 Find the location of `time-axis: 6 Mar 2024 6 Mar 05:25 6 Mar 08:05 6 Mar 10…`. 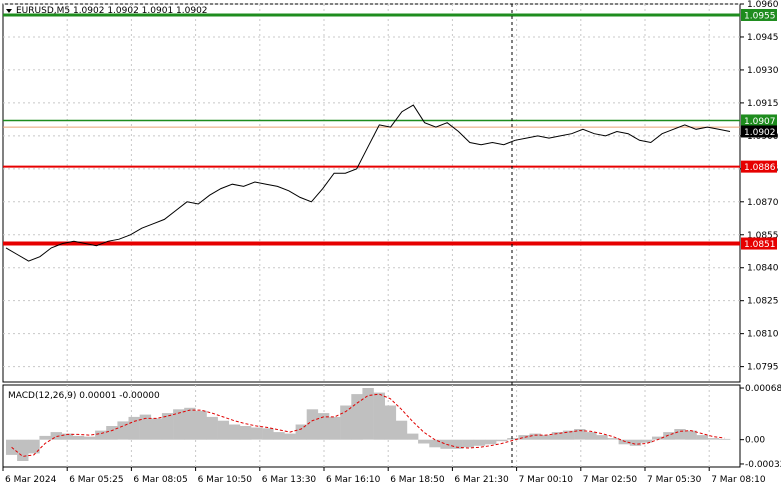

time-axis: 6 Mar 2024 6 Mar 05:25 6 Mar 08:05 6 Mar 10… is located at coordinates (384, 476).